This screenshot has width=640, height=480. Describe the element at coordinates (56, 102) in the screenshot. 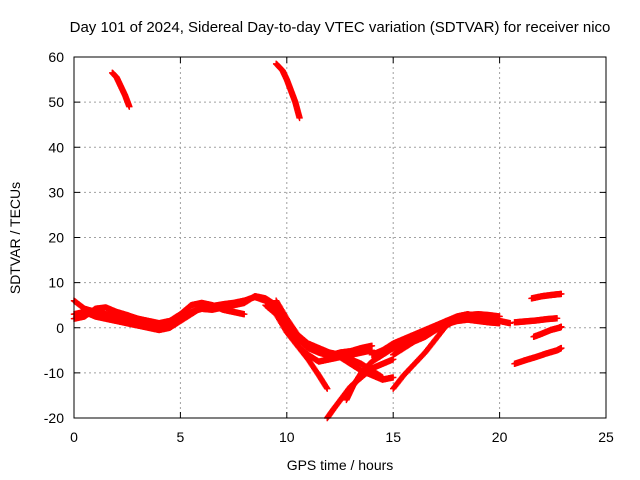

I see `y-tick-label: 50` at that location.